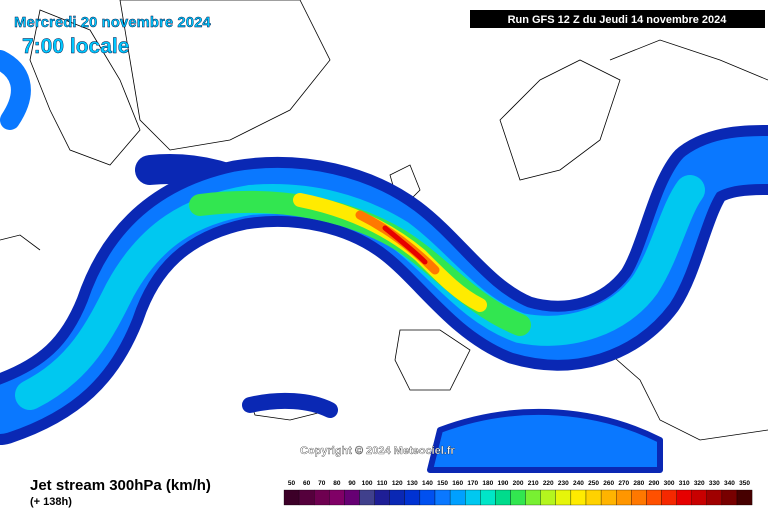  Describe the element at coordinates (382, 483) in the screenshot. I see `legend-label: 110` at that location.